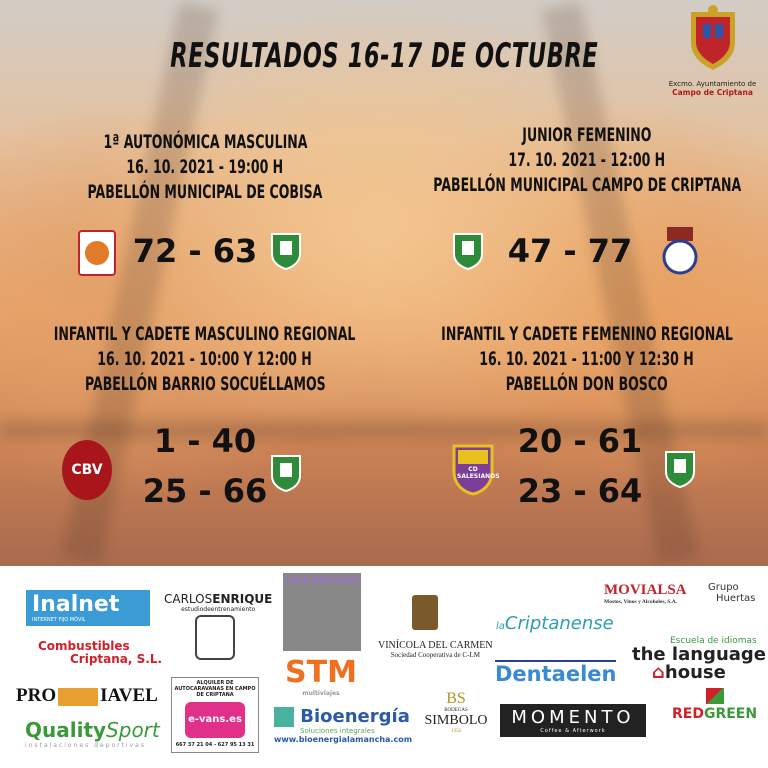 The width and height of the screenshot is (768, 768). Describe the element at coordinates (556, 673) in the screenshot. I see `sponsor-dentaelen: Dentaelen` at that location.